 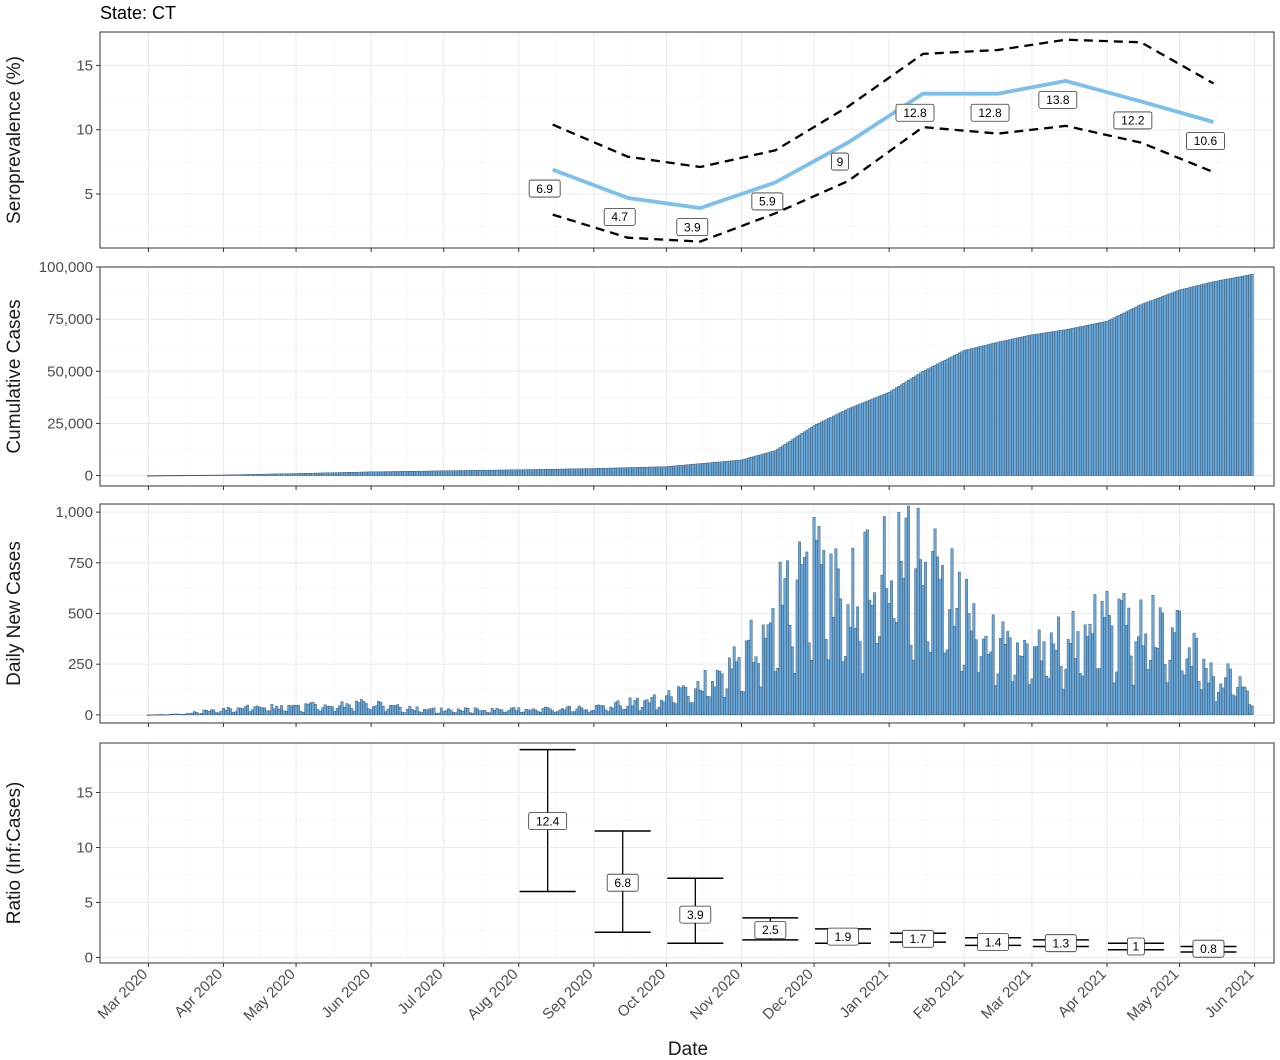 What do you see at coordinates (70, 319) in the screenshot?
I see `y-tick-label: 75,000` at bounding box center [70, 319].